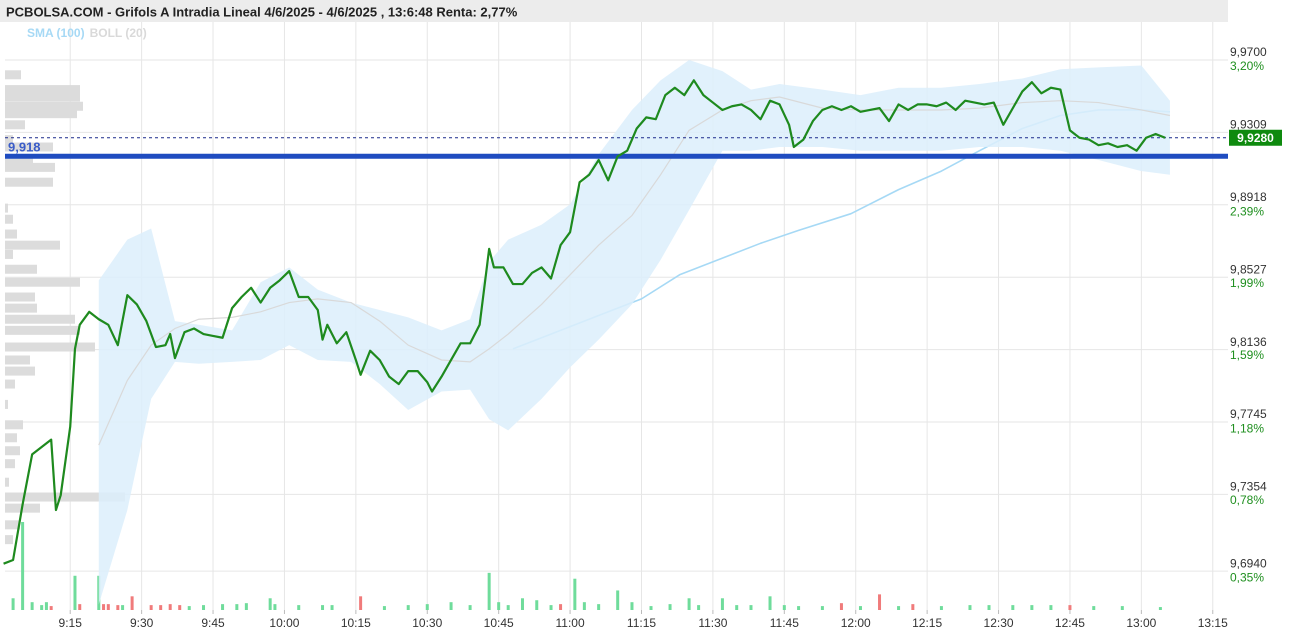  Describe the element at coordinates (614, 11) in the screenshot. I see `title-bar` at that location.